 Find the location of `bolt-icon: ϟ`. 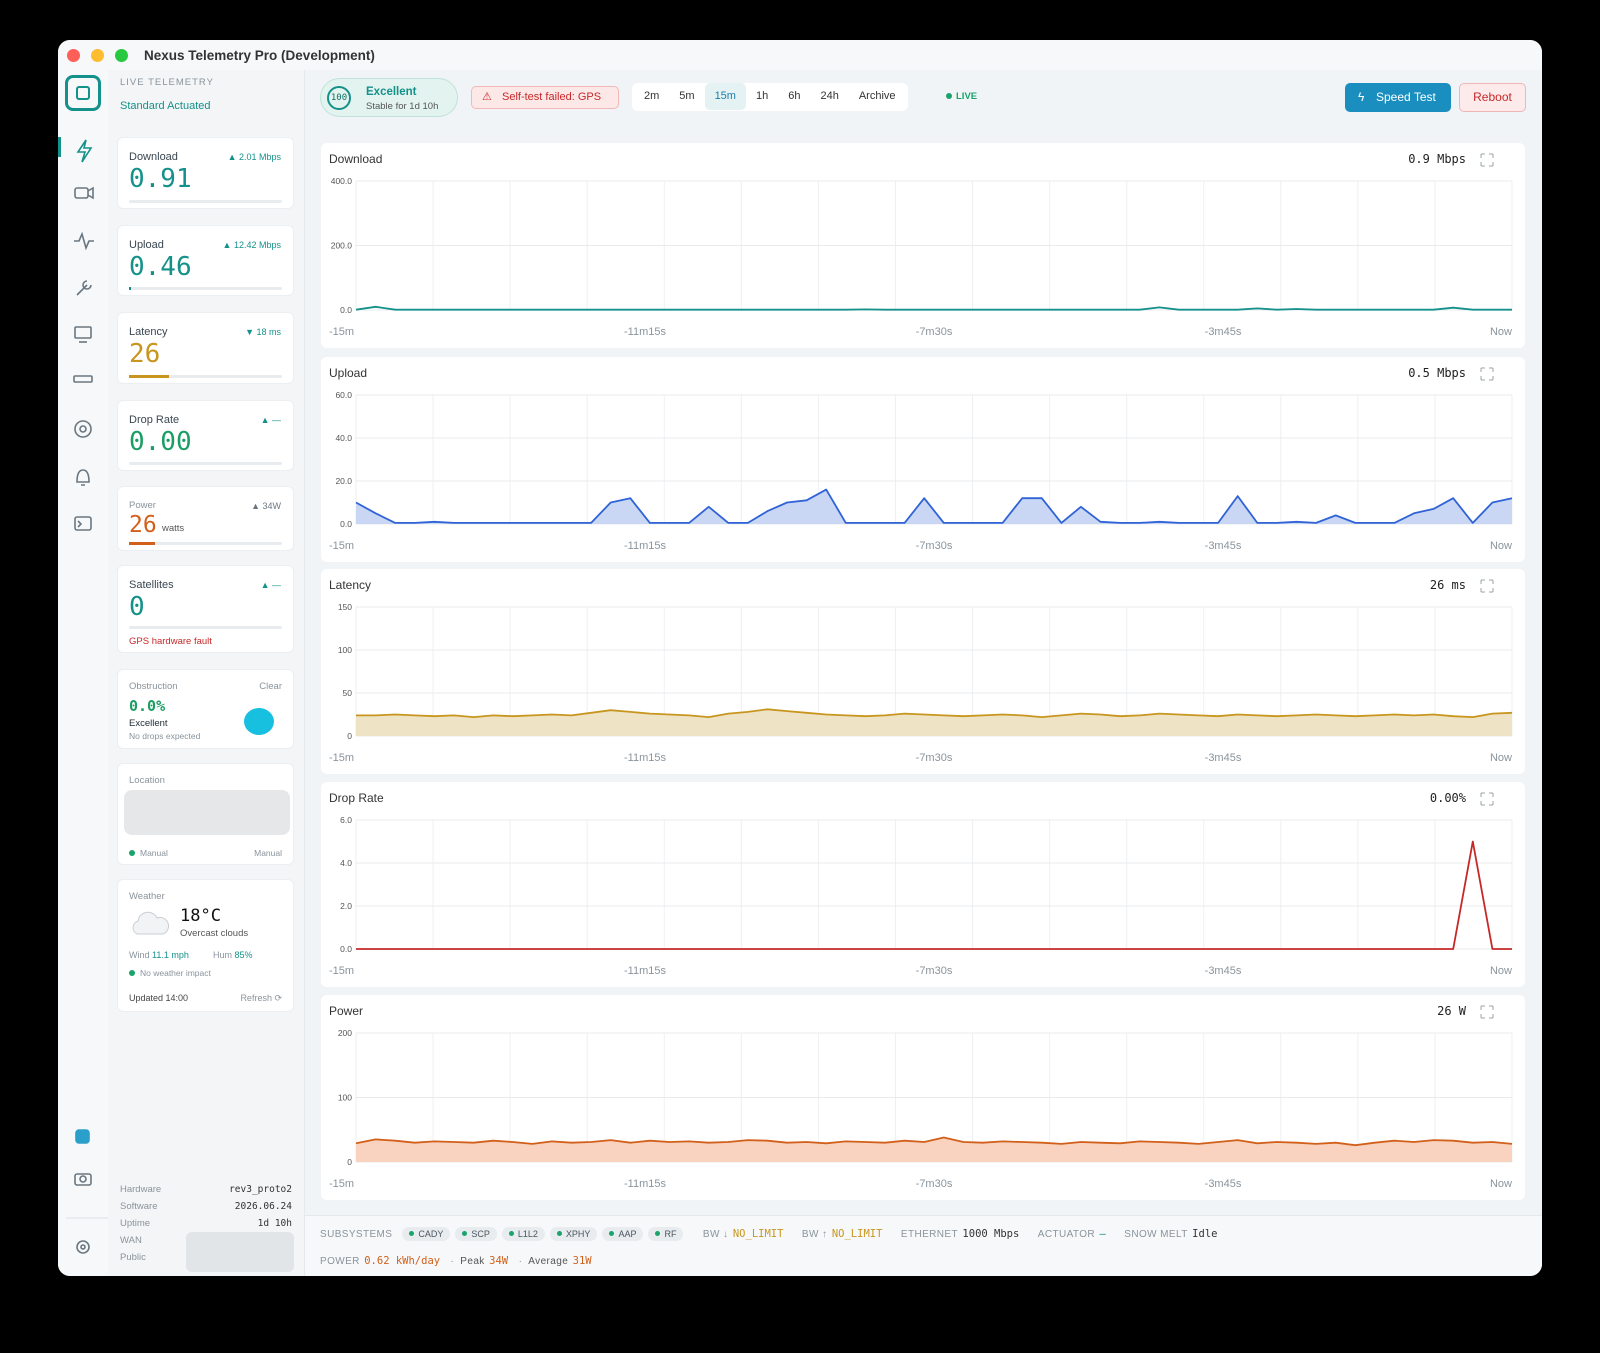

bolt-icon: ϟ is located at coordinates (1361, 97).